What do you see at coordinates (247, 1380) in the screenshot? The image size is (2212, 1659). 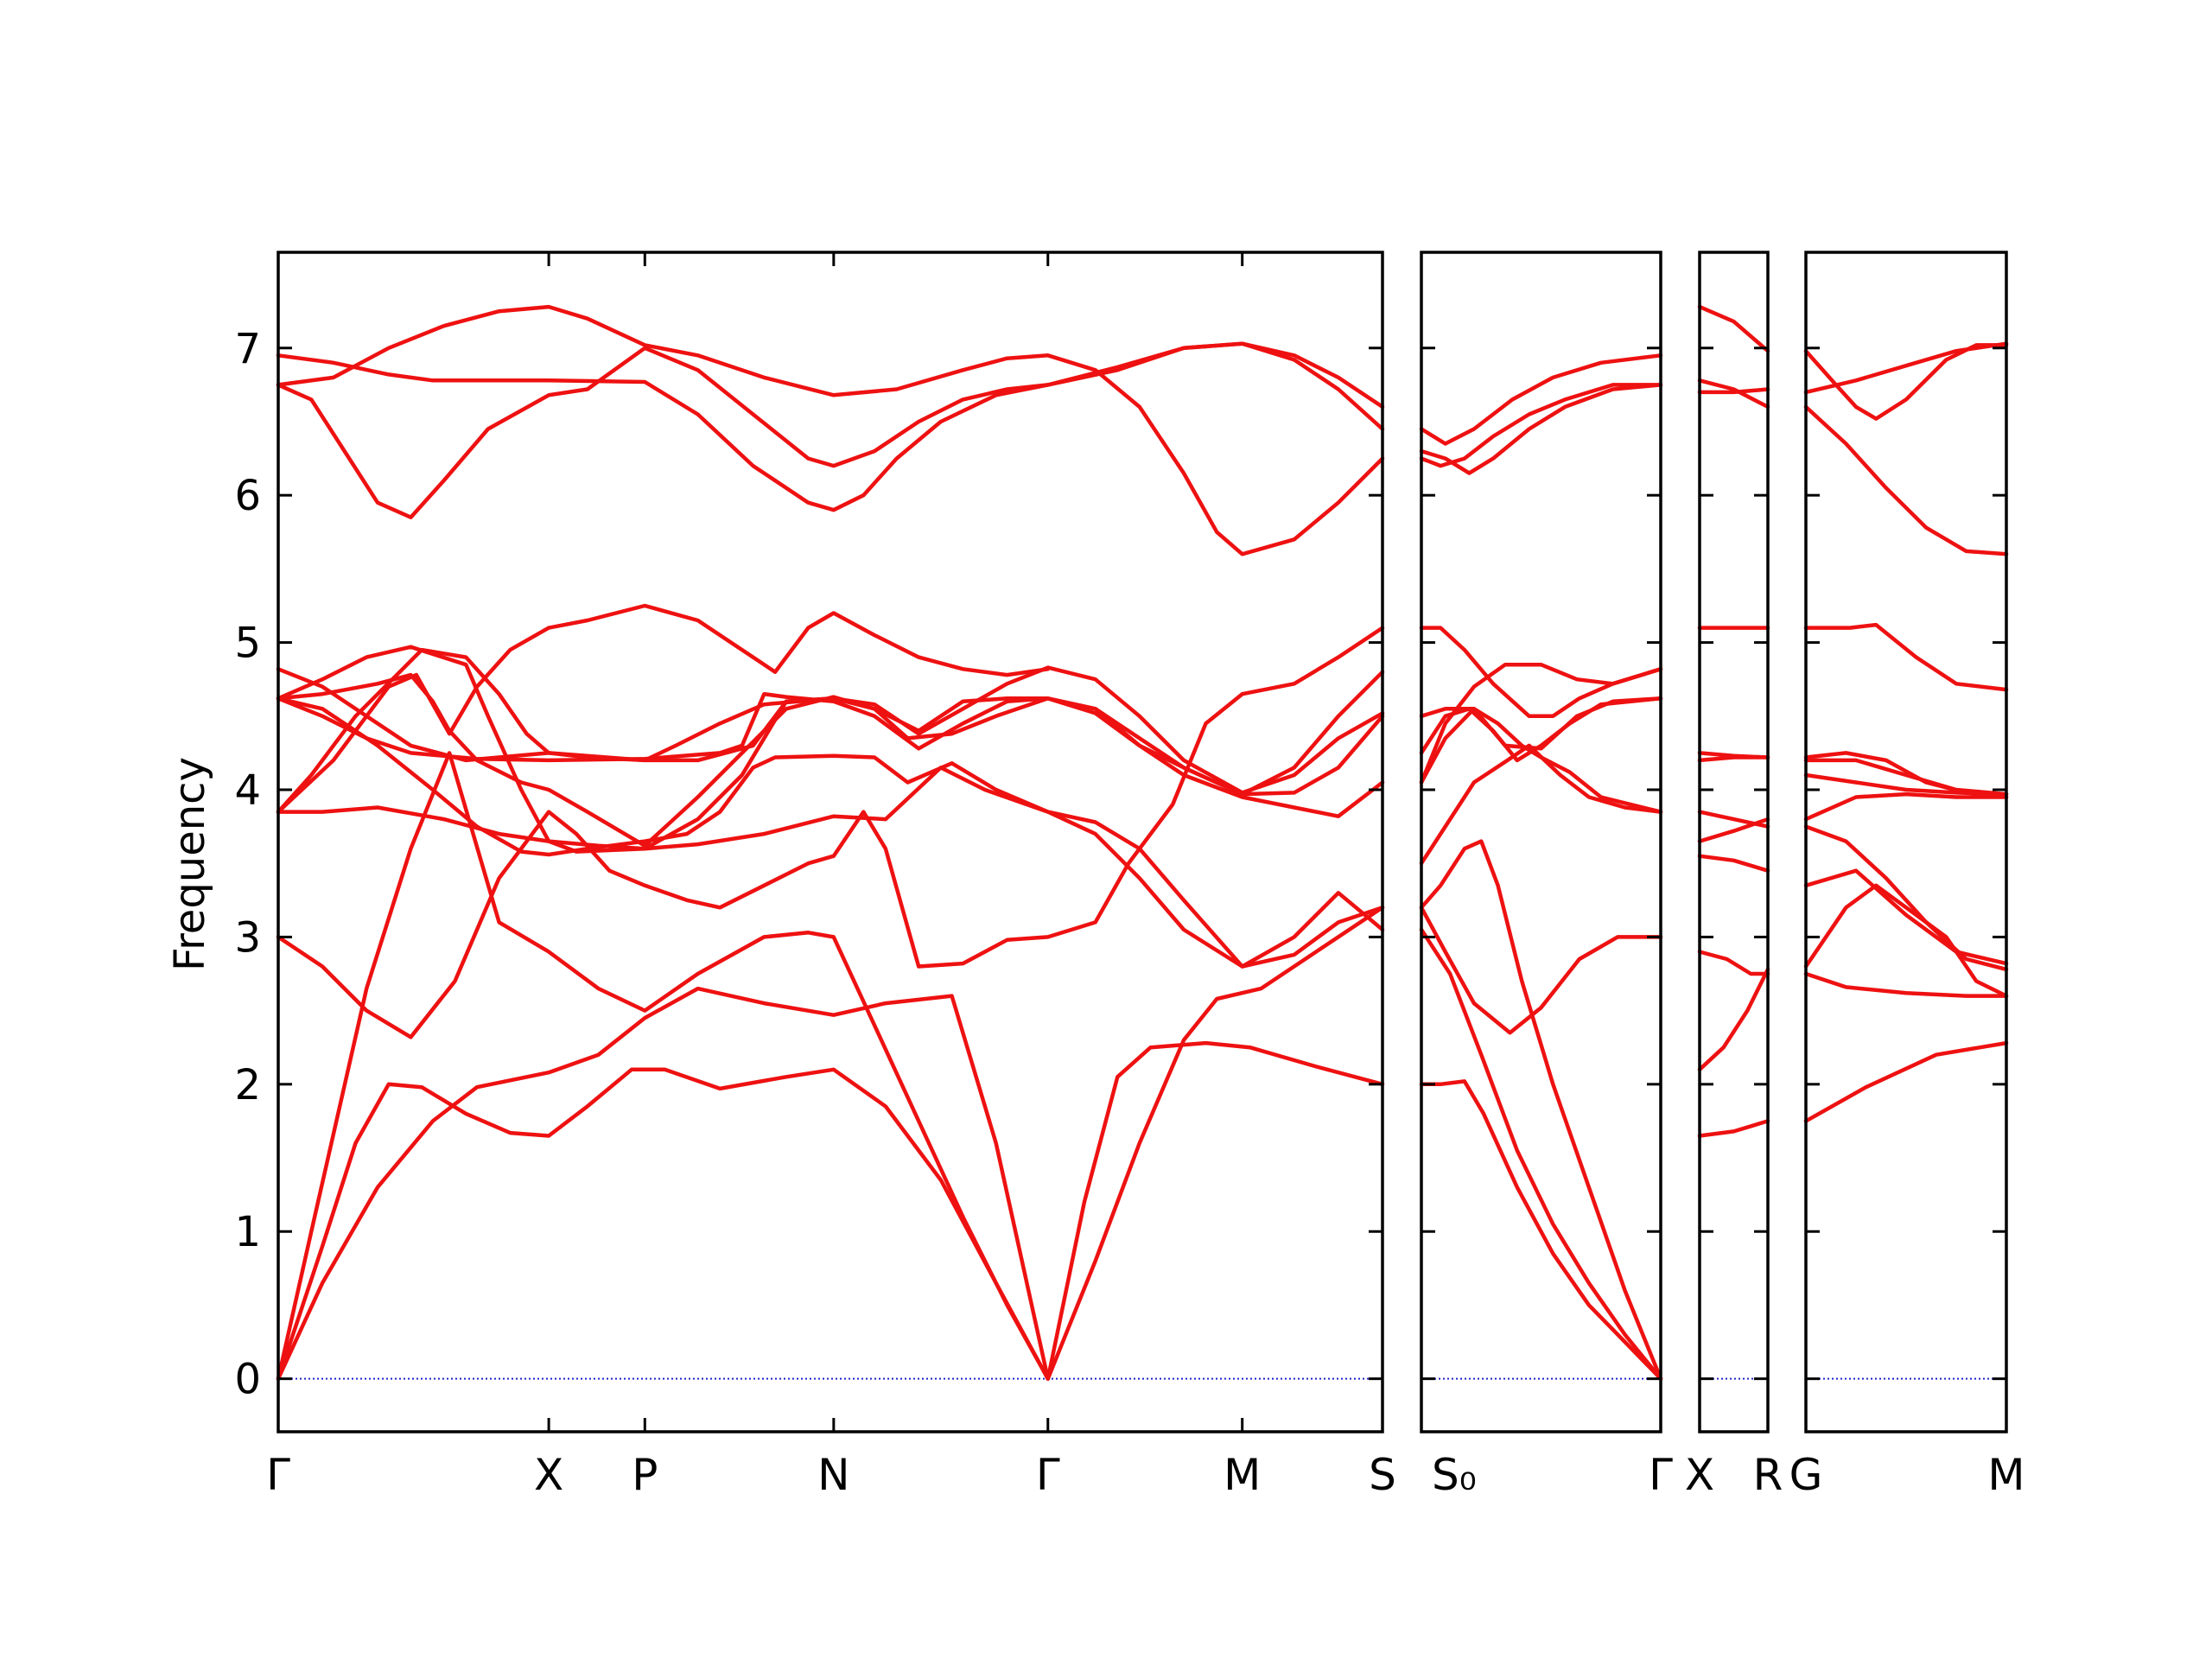 I see `y-tick-label: 0` at bounding box center [247, 1380].